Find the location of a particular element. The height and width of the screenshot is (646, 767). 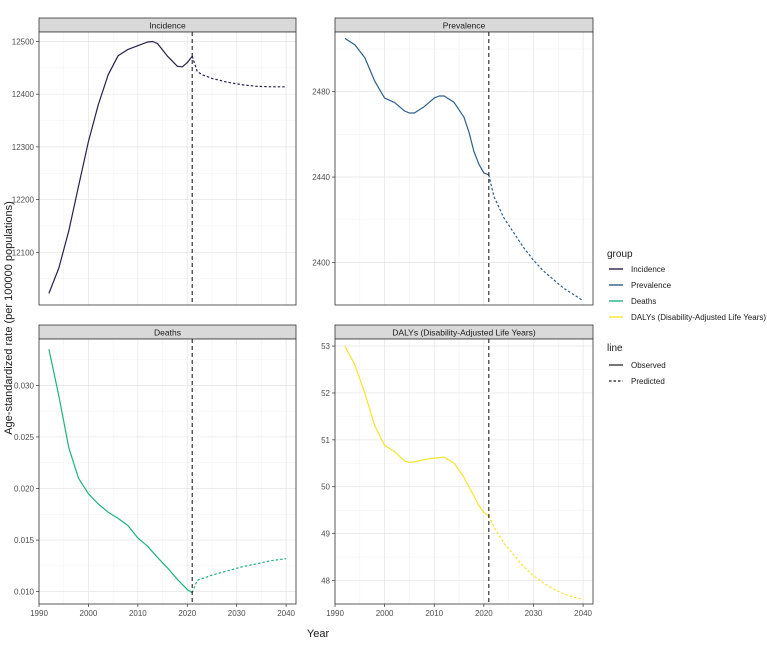

y-tick-label: 2440 is located at coordinates (321, 177).